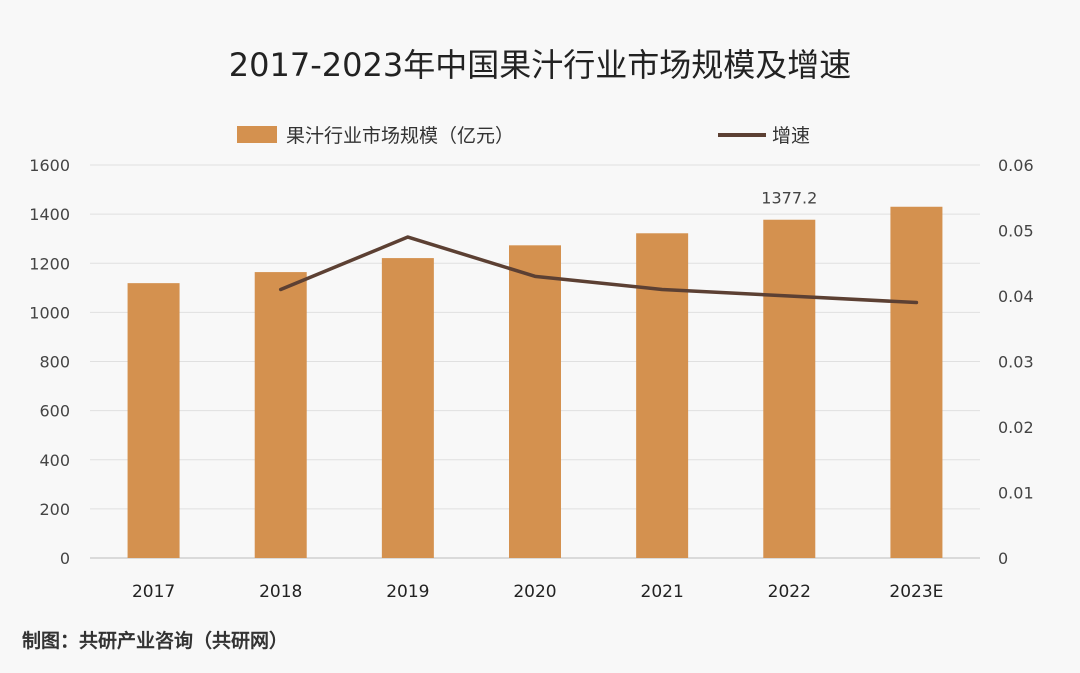 The width and height of the screenshot is (1080, 673). What do you see at coordinates (1016, 296) in the screenshot?
I see `right-axis-tick-label: 0.04` at bounding box center [1016, 296].